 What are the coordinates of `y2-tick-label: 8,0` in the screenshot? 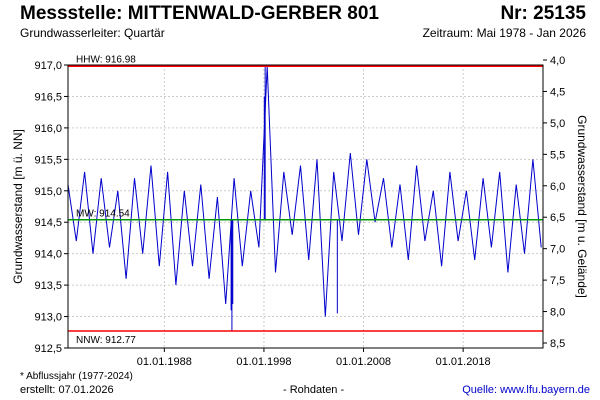 It's located at (557, 313).